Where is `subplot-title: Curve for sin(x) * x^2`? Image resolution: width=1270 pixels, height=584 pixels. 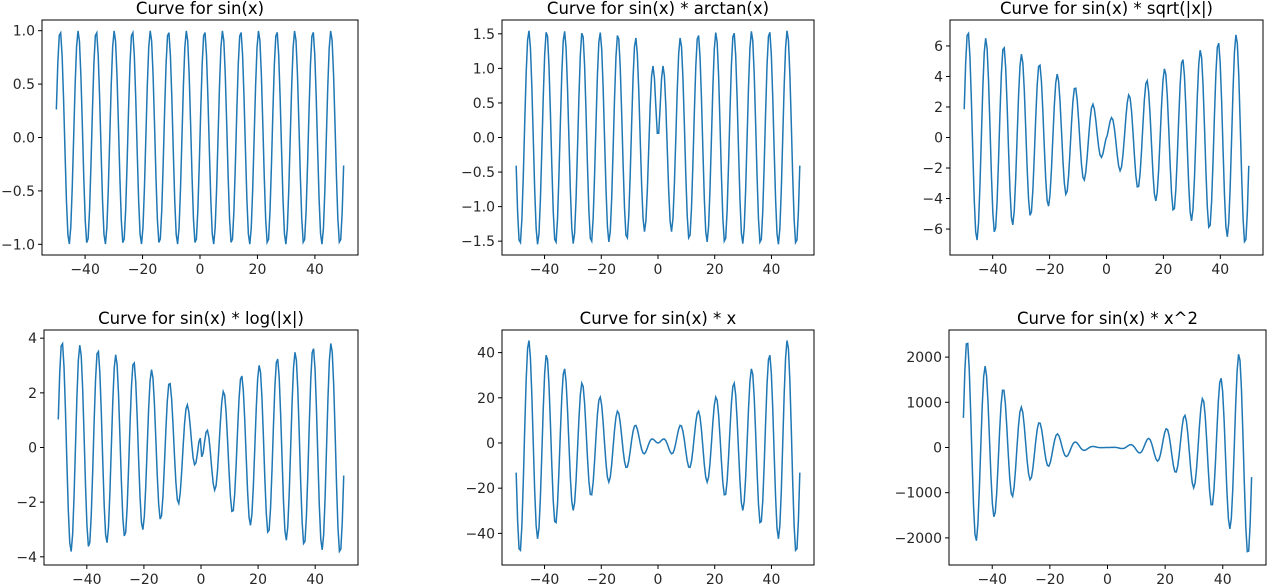
subplot-title: Curve for sin(x) * x^2 is located at coordinates (1107, 318).